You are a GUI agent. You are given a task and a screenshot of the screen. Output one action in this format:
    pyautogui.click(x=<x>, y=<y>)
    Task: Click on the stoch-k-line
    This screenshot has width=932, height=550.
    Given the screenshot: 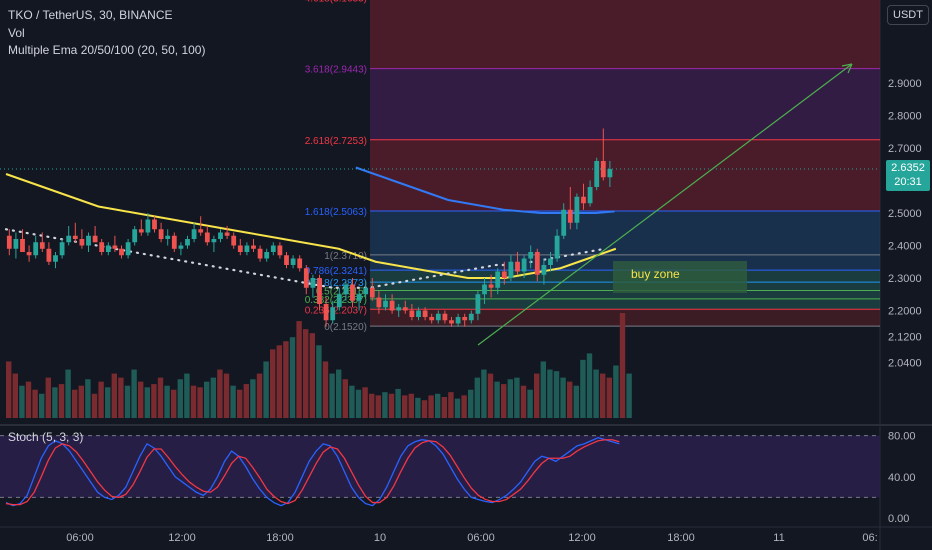 What is the action you would take?
    pyautogui.click(x=312, y=471)
    